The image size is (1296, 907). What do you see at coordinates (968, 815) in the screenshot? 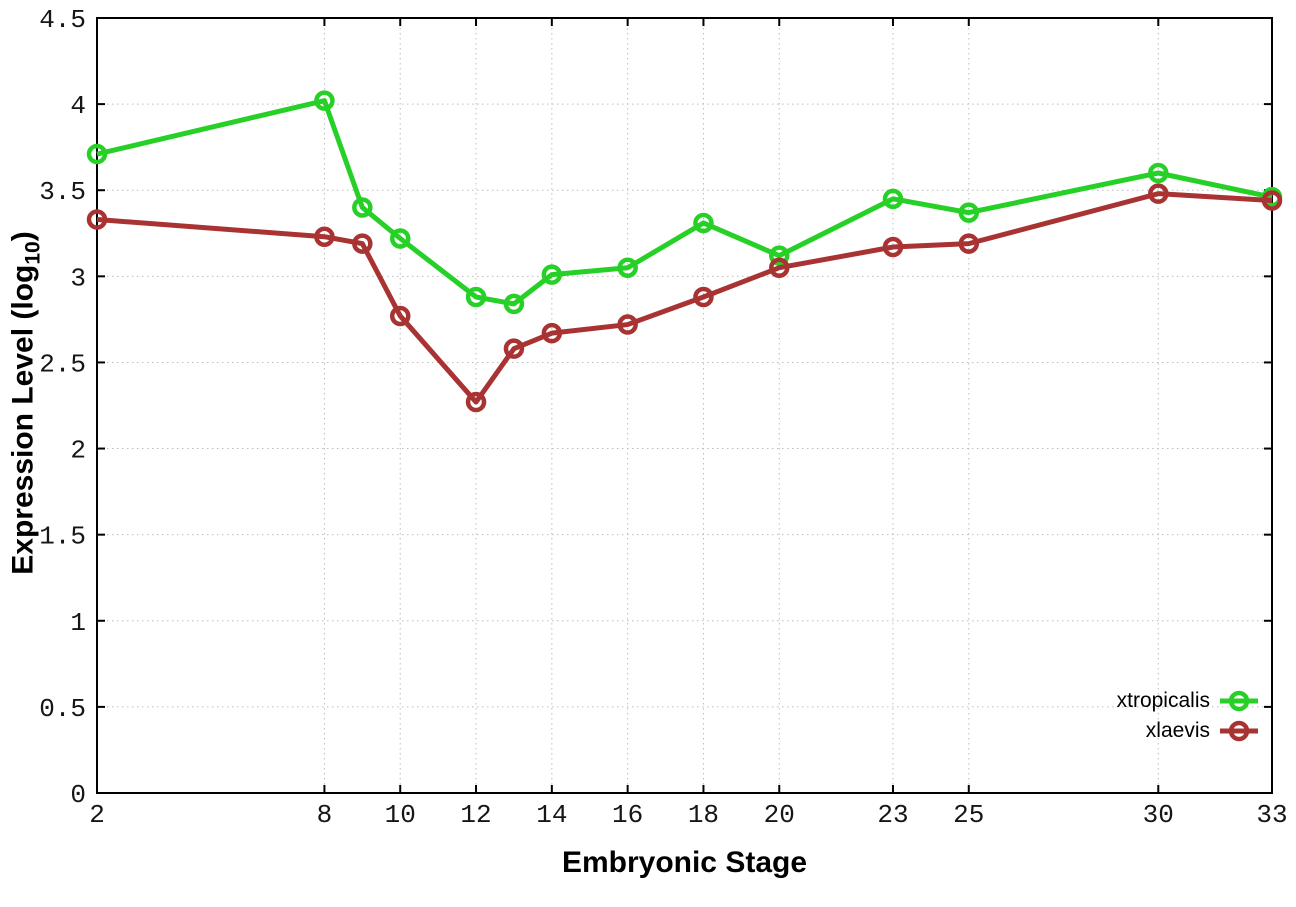
I see `x-tick-label: 25` at bounding box center [968, 815].